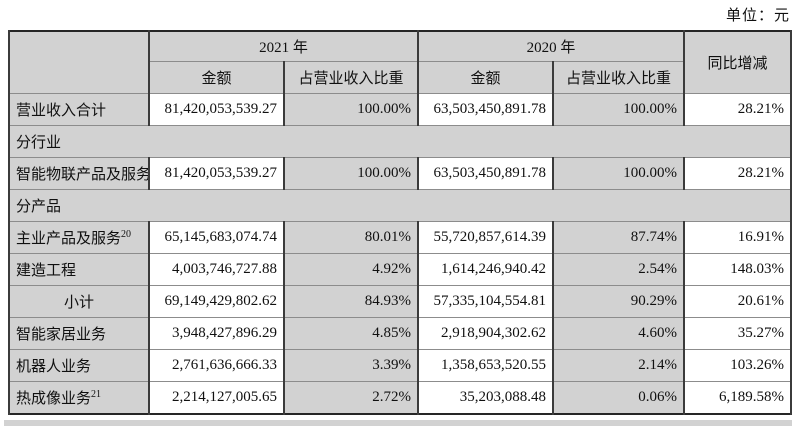  Describe the element at coordinates (619, 365) in the screenshot. I see `cell-share-2020: 2.14%` at that location.